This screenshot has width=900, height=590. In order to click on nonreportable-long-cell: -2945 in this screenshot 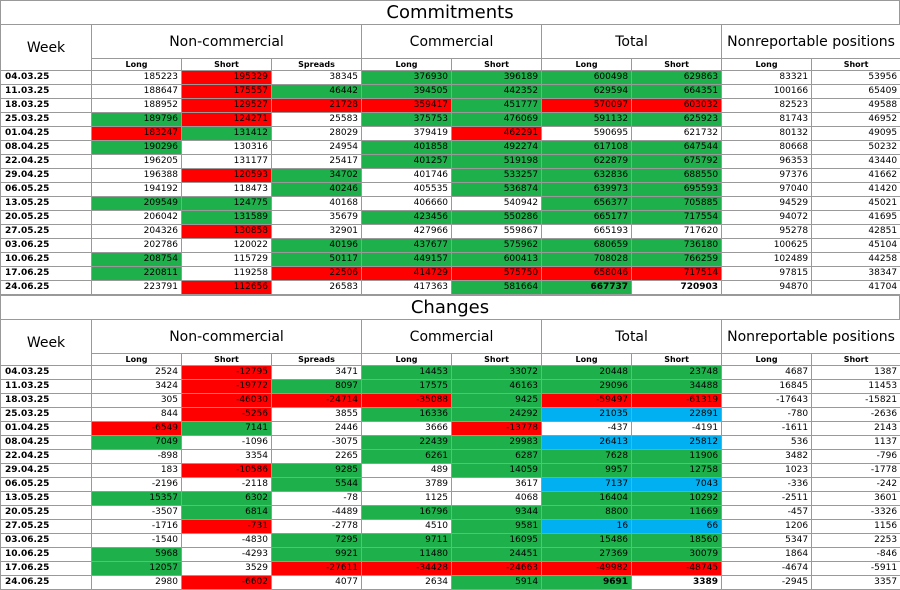, I will do `click(767, 583)`.